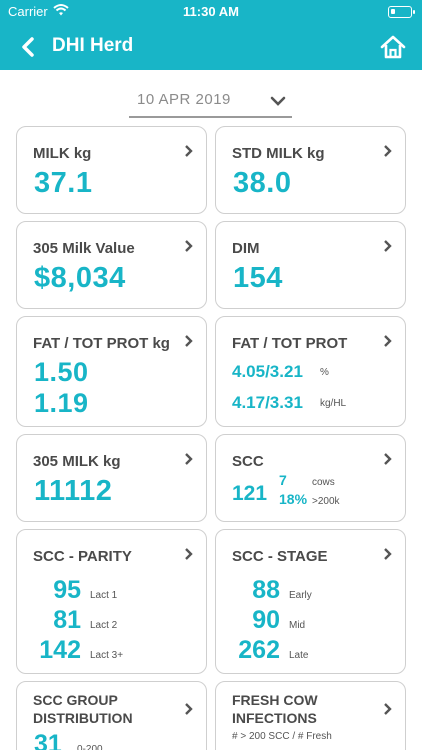 This screenshot has width=422, height=750. Describe the element at coordinates (75, 700) in the screenshot. I see `card-title-line1: SCC GROUP` at that location.